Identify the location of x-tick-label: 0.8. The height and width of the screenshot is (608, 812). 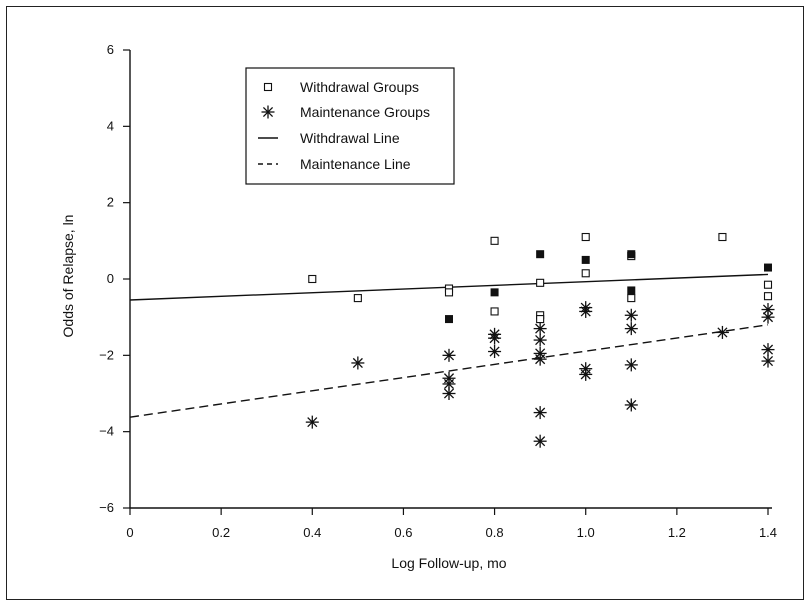
(495, 532).